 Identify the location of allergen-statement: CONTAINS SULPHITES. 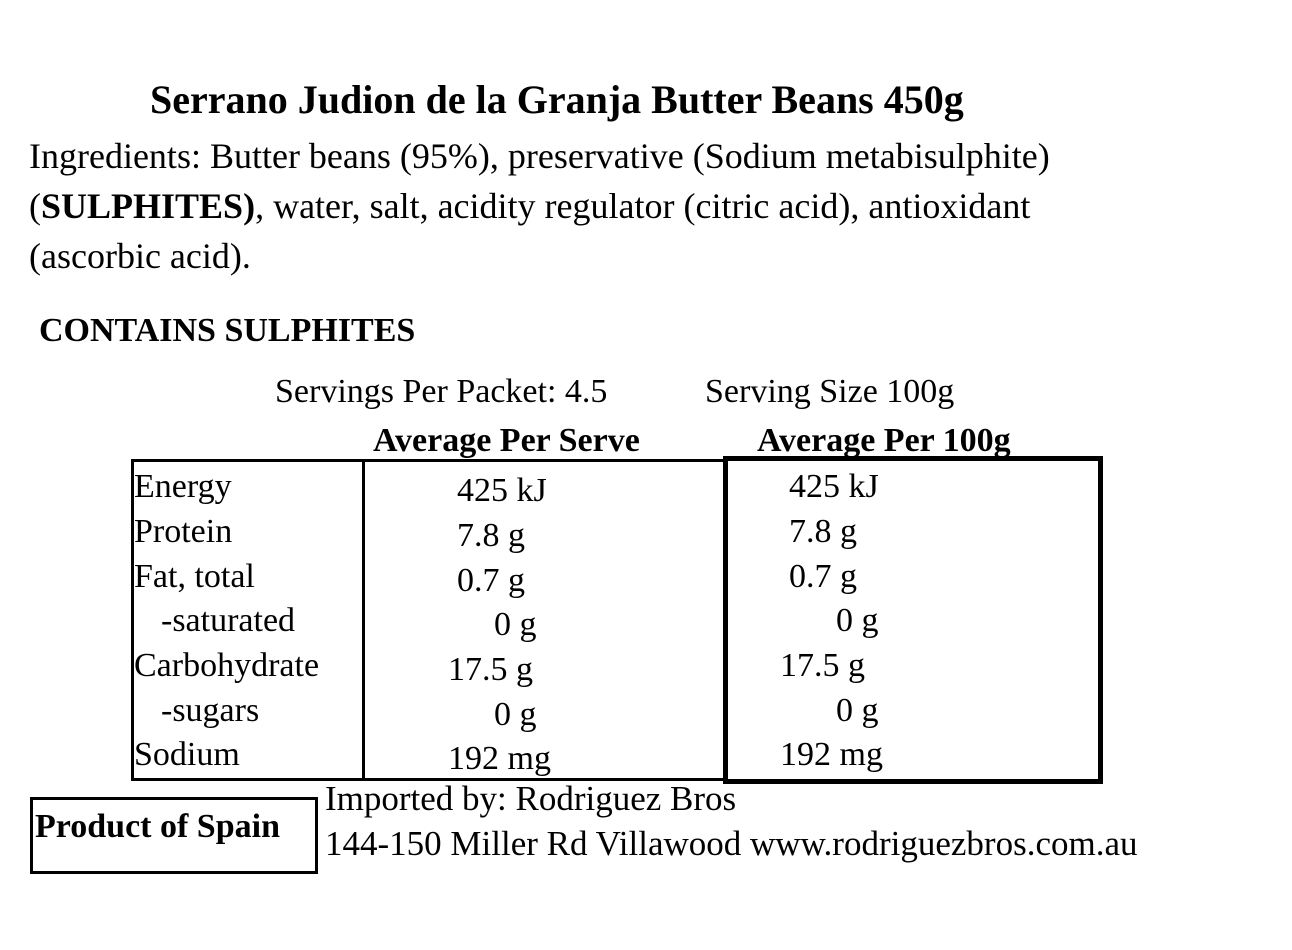
(227, 330).